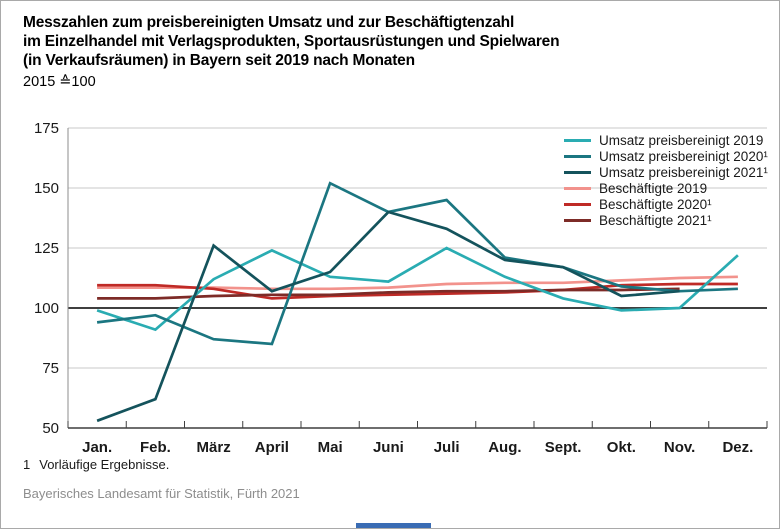 The image size is (780, 529). I want to click on x-tick-label: April, so click(272, 447).